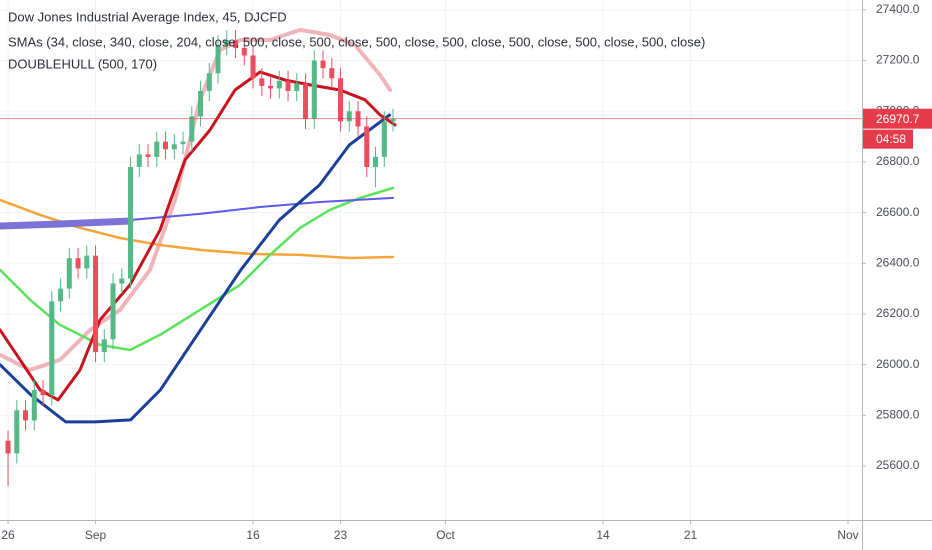 Image resolution: width=932 pixels, height=550 pixels. Describe the element at coordinates (898, 262) in the screenshot. I see `y-tick-label: 26400.0` at that location.